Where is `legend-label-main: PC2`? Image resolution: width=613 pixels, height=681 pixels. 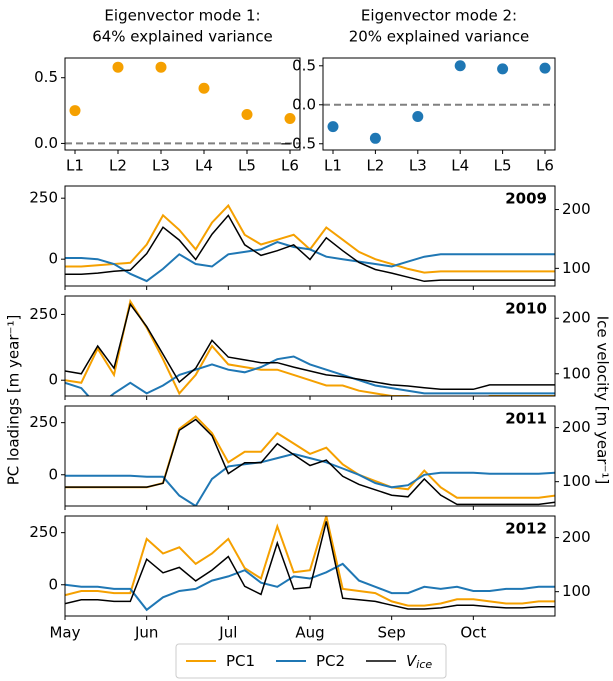 legend-label-main: PC2 is located at coordinates (330, 661).